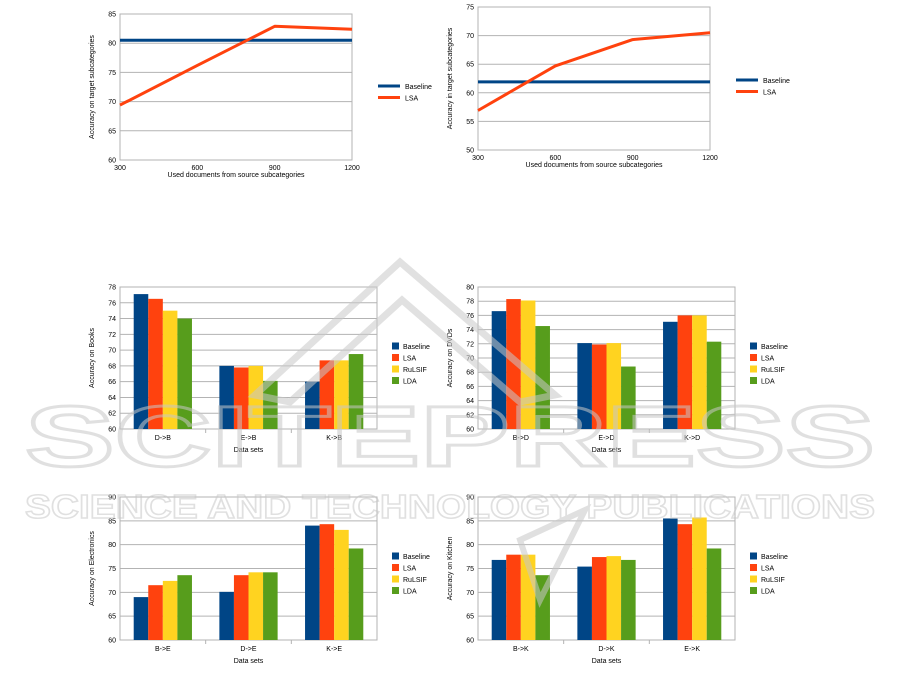 This screenshot has height=690, width=901. I want to click on watermark-title: SCITEPRESS, so click(450, 437).